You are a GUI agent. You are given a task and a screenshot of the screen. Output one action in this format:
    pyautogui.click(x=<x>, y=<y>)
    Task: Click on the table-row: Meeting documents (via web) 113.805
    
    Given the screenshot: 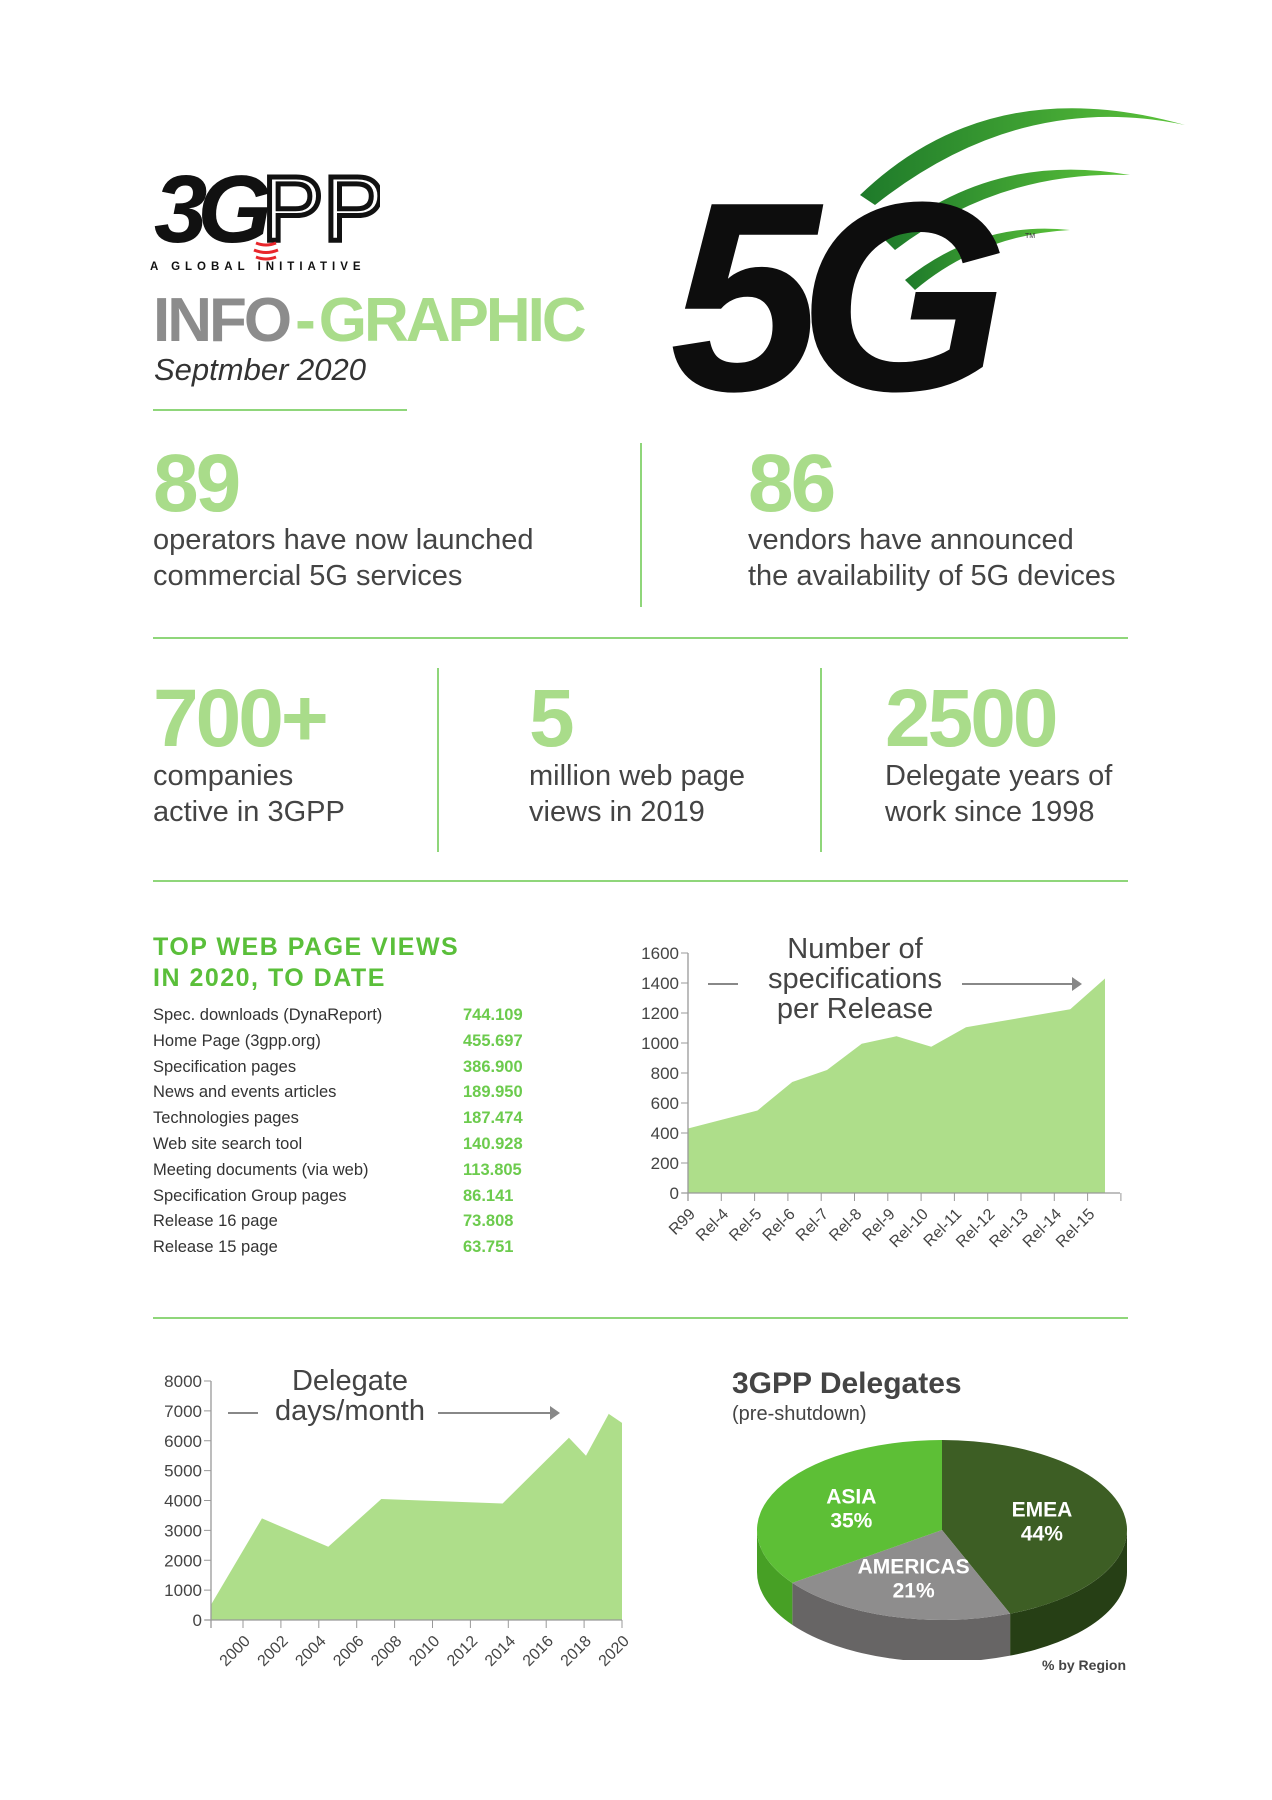 What is the action you would take?
    pyautogui.click(x=353, y=1170)
    